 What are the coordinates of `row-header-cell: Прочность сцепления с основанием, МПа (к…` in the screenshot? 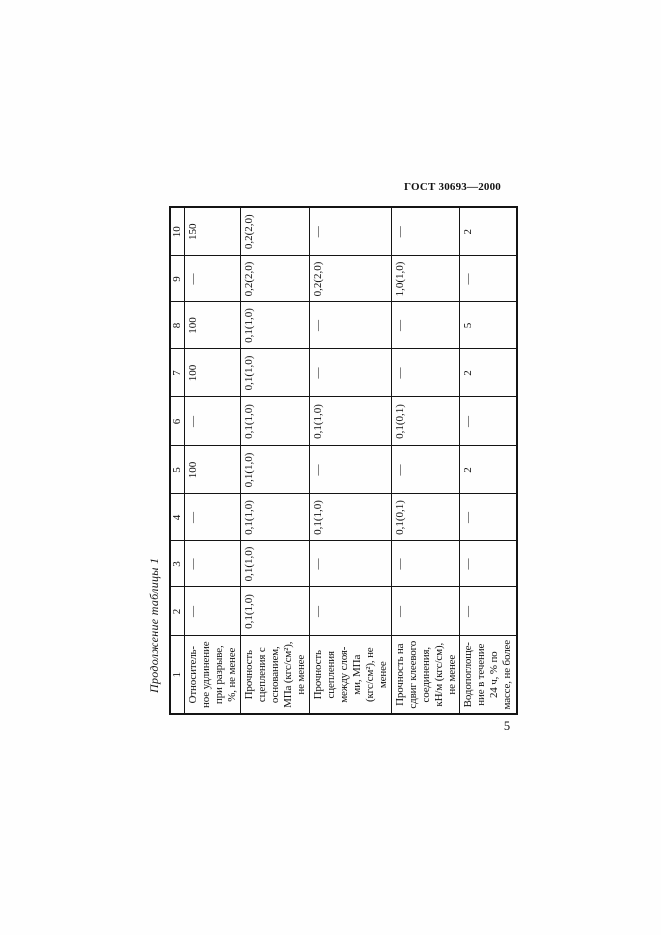 It's located at (275, 675).